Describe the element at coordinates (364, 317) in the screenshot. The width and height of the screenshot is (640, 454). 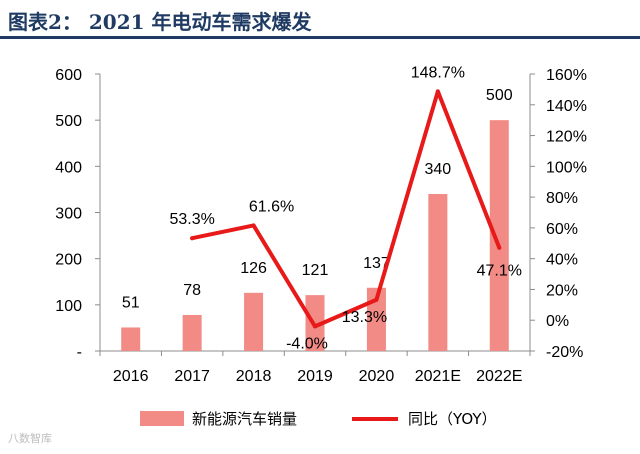
I see `yoy-value-label: 13.3%` at that location.